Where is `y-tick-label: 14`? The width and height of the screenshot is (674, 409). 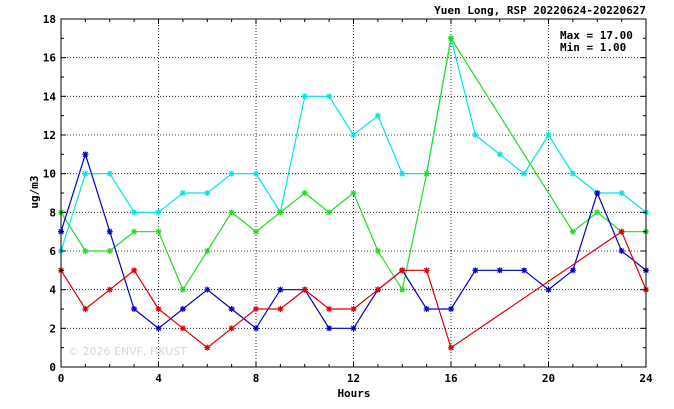
y-tick-label: 14 is located at coordinates (50, 96).